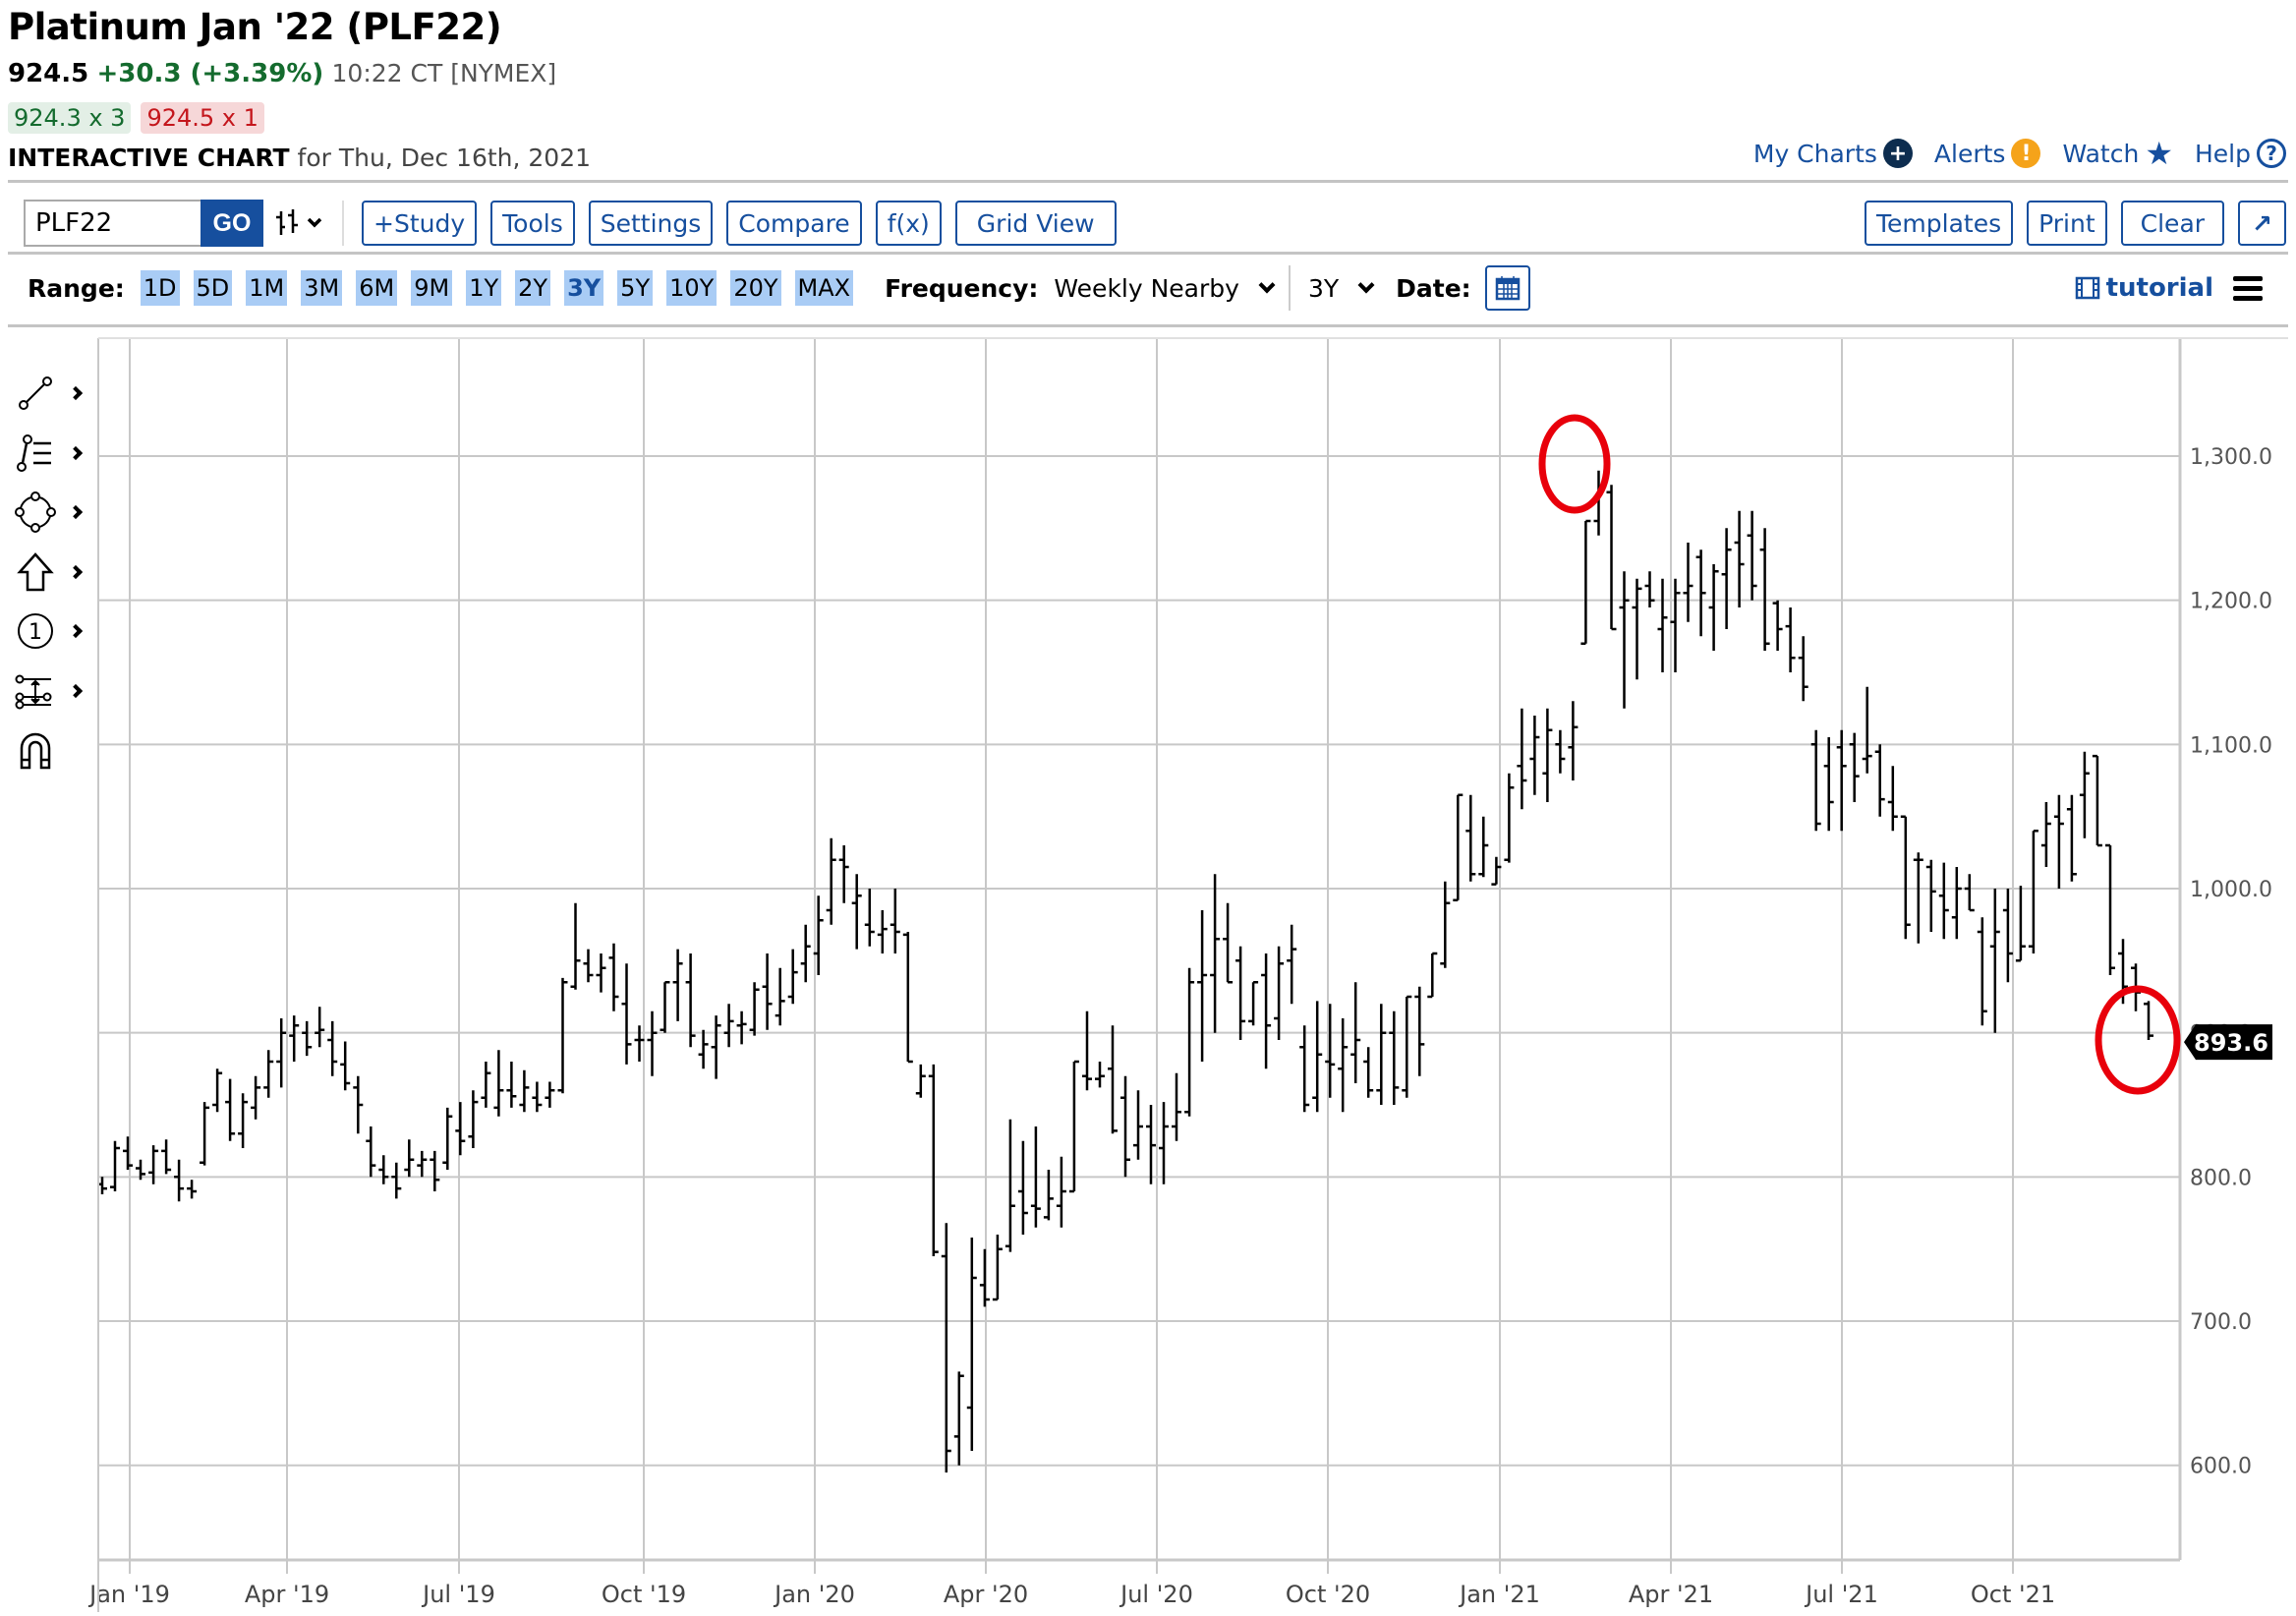  What do you see at coordinates (2159, 288) in the screenshot?
I see `tutorial-label: tutorial` at bounding box center [2159, 288].